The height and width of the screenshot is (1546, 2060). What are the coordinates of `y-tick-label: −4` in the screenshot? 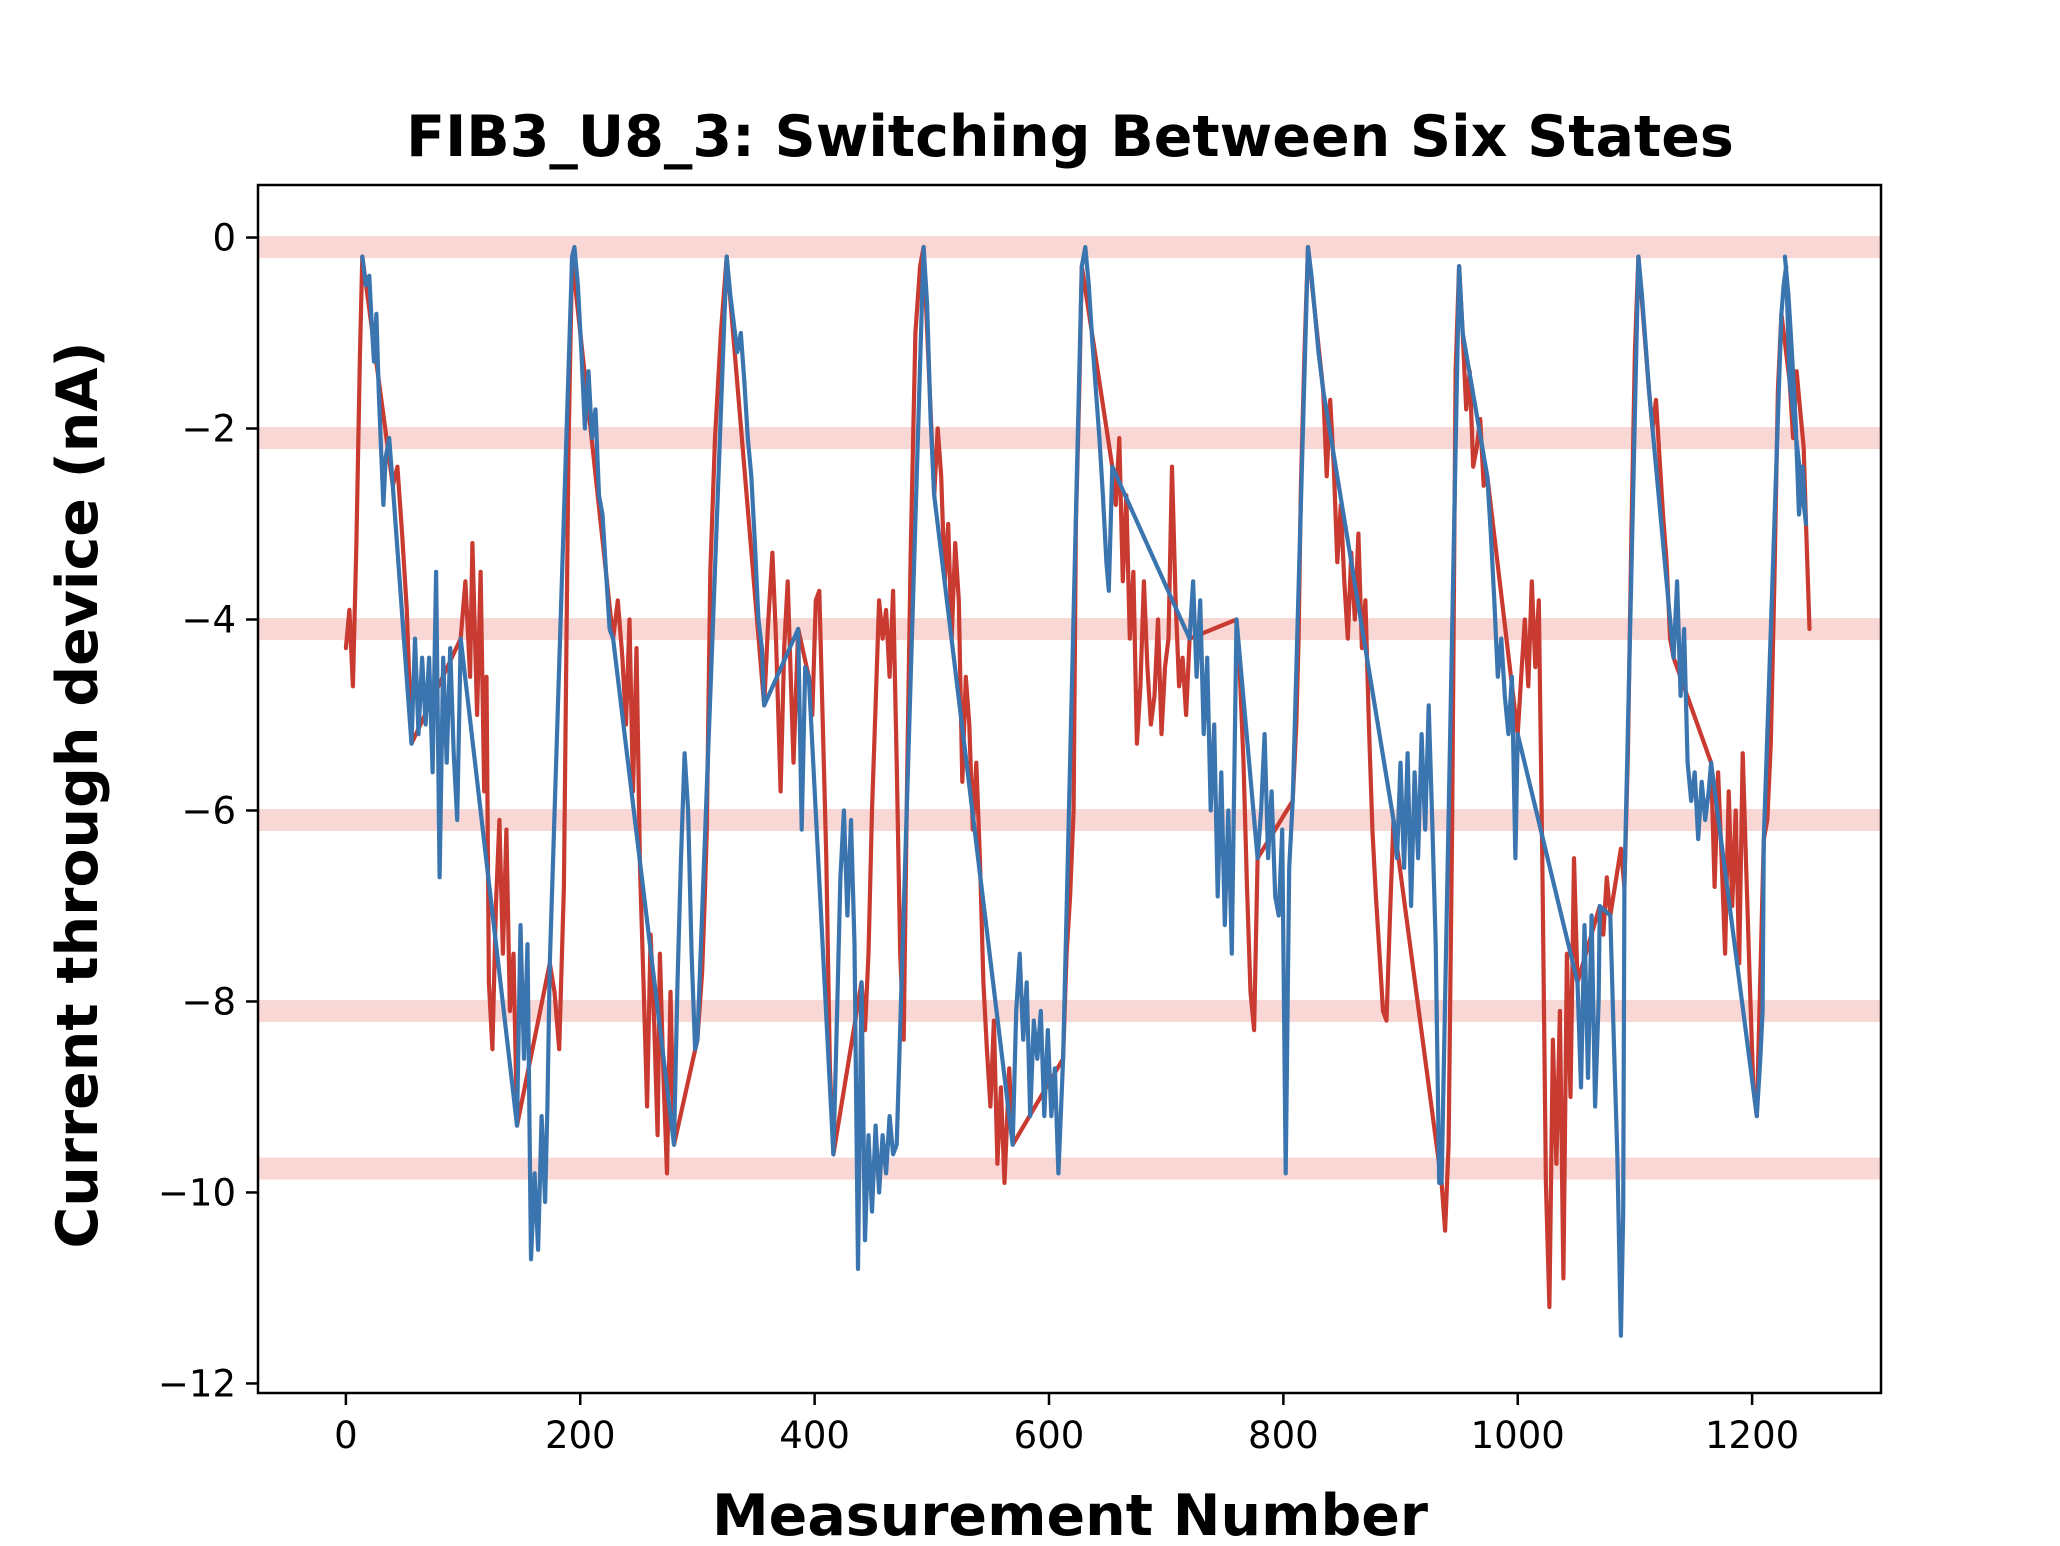 It's located at (208, 619).